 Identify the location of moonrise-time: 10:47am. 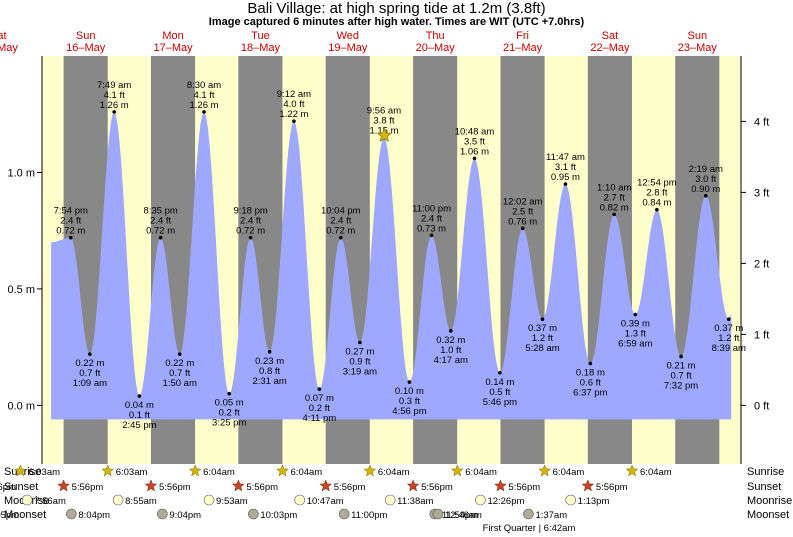
(325, 501).